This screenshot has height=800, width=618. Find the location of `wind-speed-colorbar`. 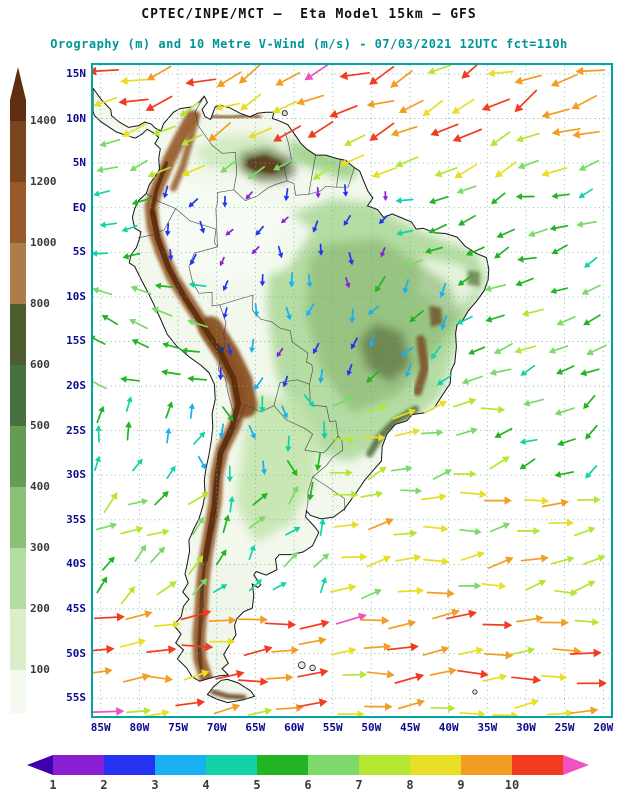

wind-speed-colorbar is located at coordinates (308, 765).